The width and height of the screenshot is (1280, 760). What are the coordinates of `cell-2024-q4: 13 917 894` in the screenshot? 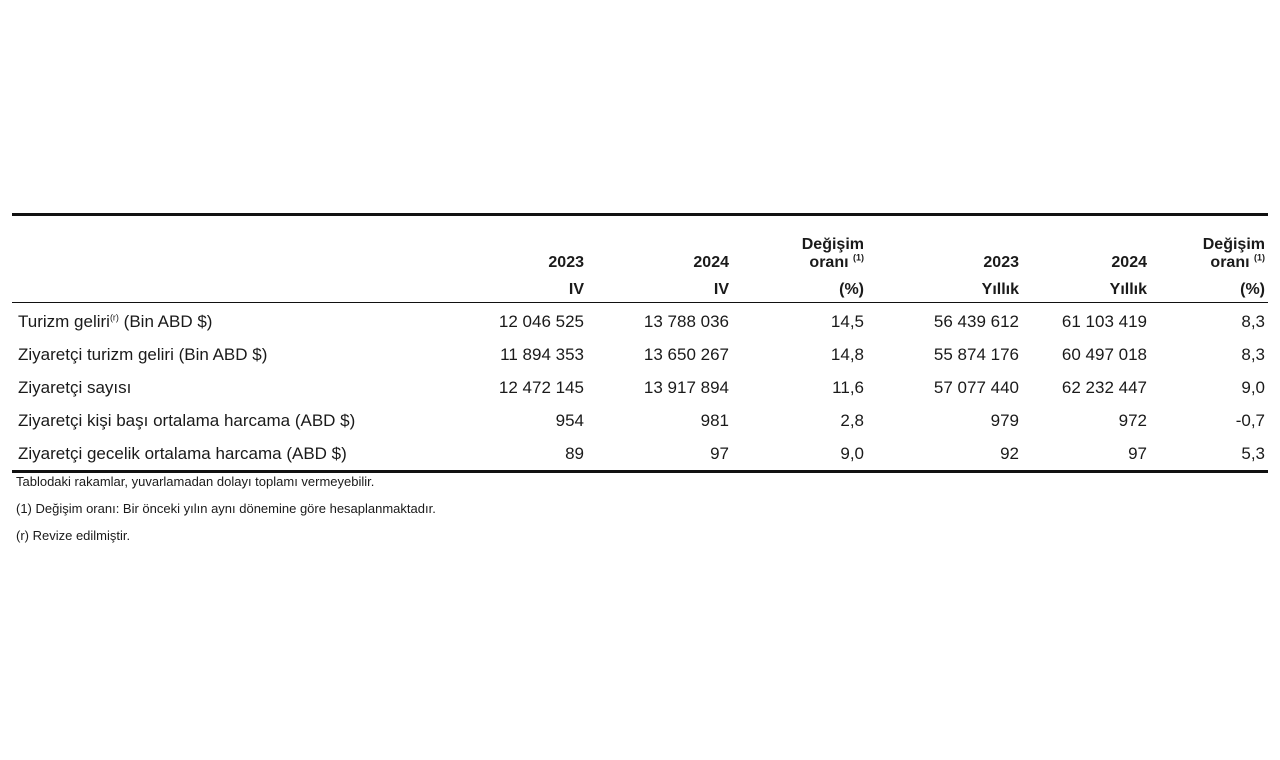 It's located at (686, 387).